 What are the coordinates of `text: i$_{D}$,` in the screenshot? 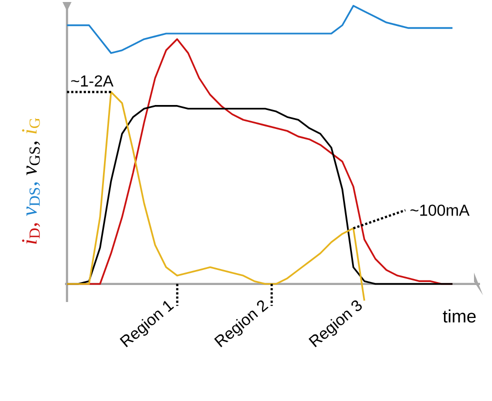 It's located at (31, 233).